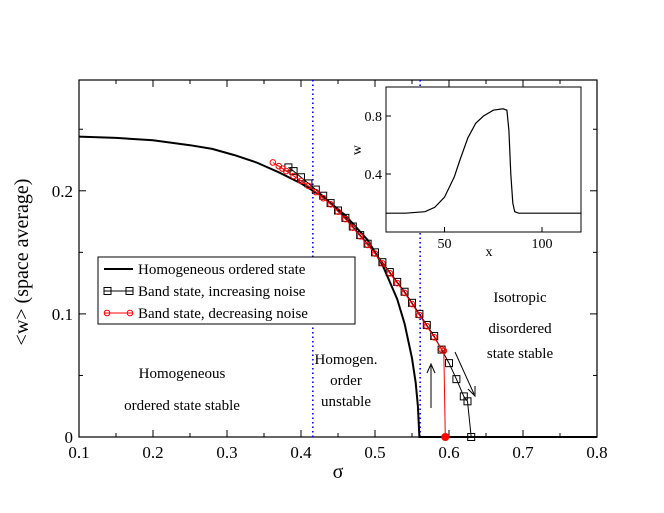  Describe the element at coordinates (374, 117) in the screenshot. I see `inset-y-tick-label: 0.8` at that location.